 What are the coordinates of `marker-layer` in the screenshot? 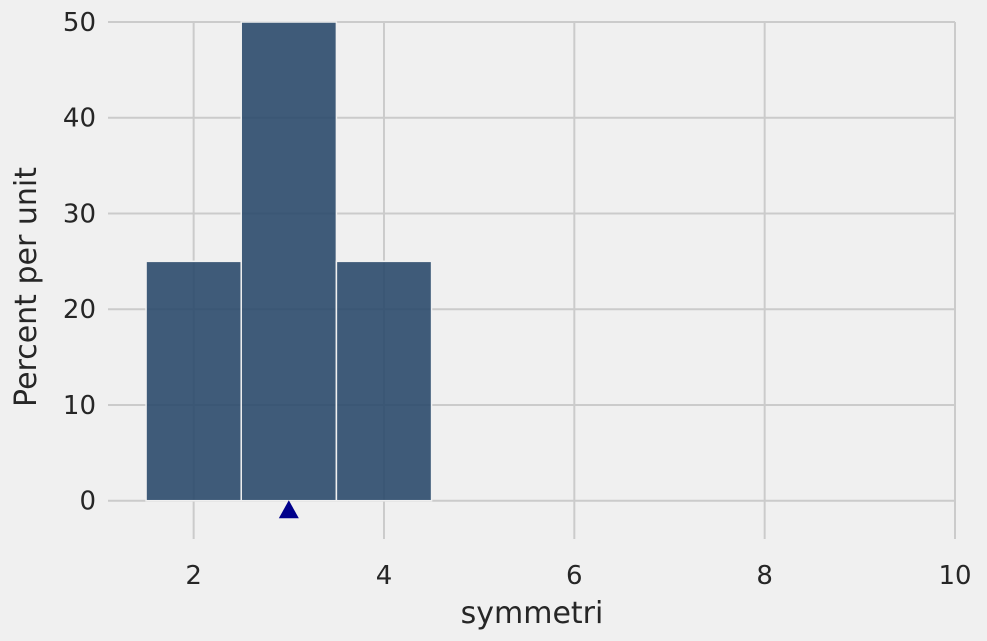 It's located at (288, 509).